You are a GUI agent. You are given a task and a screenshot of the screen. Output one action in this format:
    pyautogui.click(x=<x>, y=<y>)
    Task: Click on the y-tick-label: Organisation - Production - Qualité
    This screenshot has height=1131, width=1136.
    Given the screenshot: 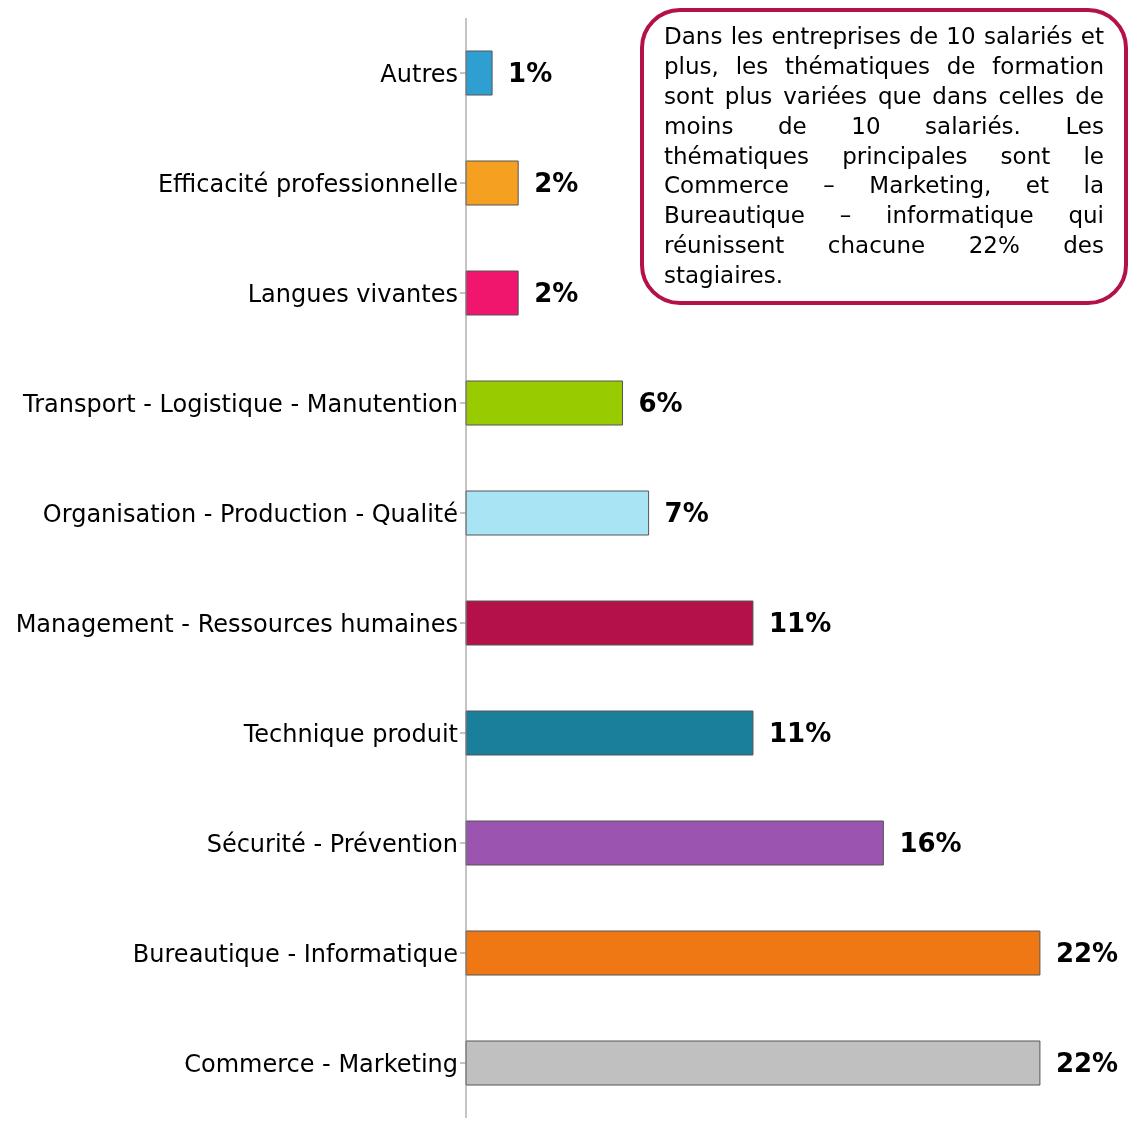 What is the action you would take?
    pyautogui.click(x=250, y=513)
    